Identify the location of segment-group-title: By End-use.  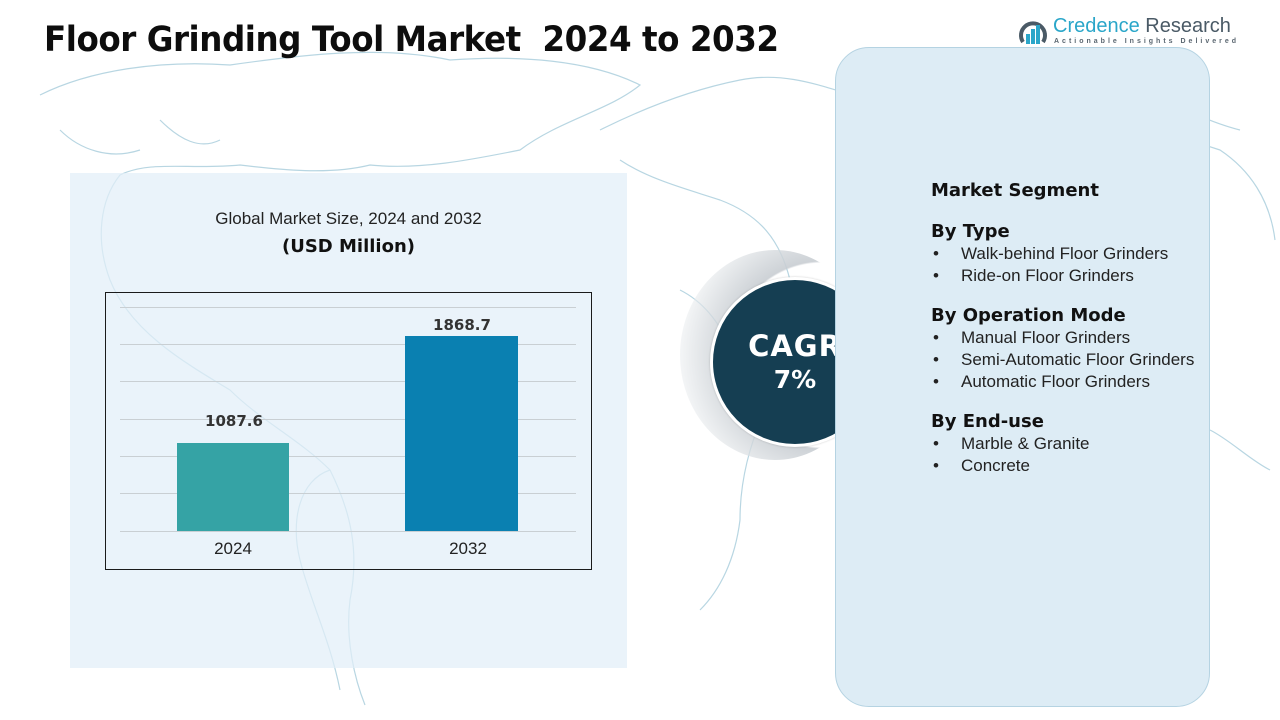
(987, 421).